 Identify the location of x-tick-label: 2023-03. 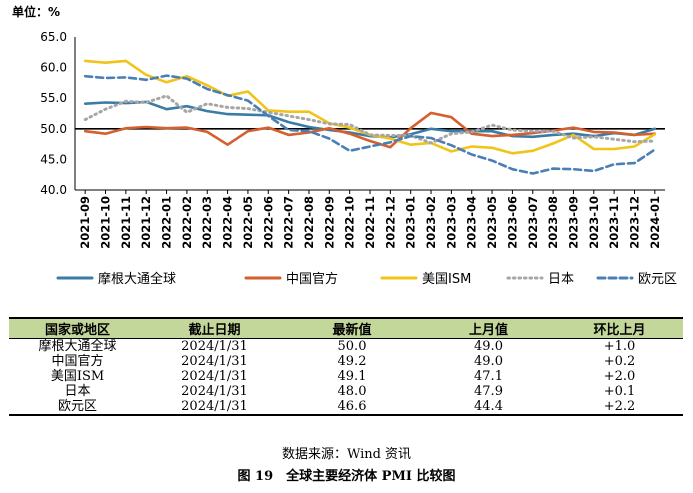
(451, 222).